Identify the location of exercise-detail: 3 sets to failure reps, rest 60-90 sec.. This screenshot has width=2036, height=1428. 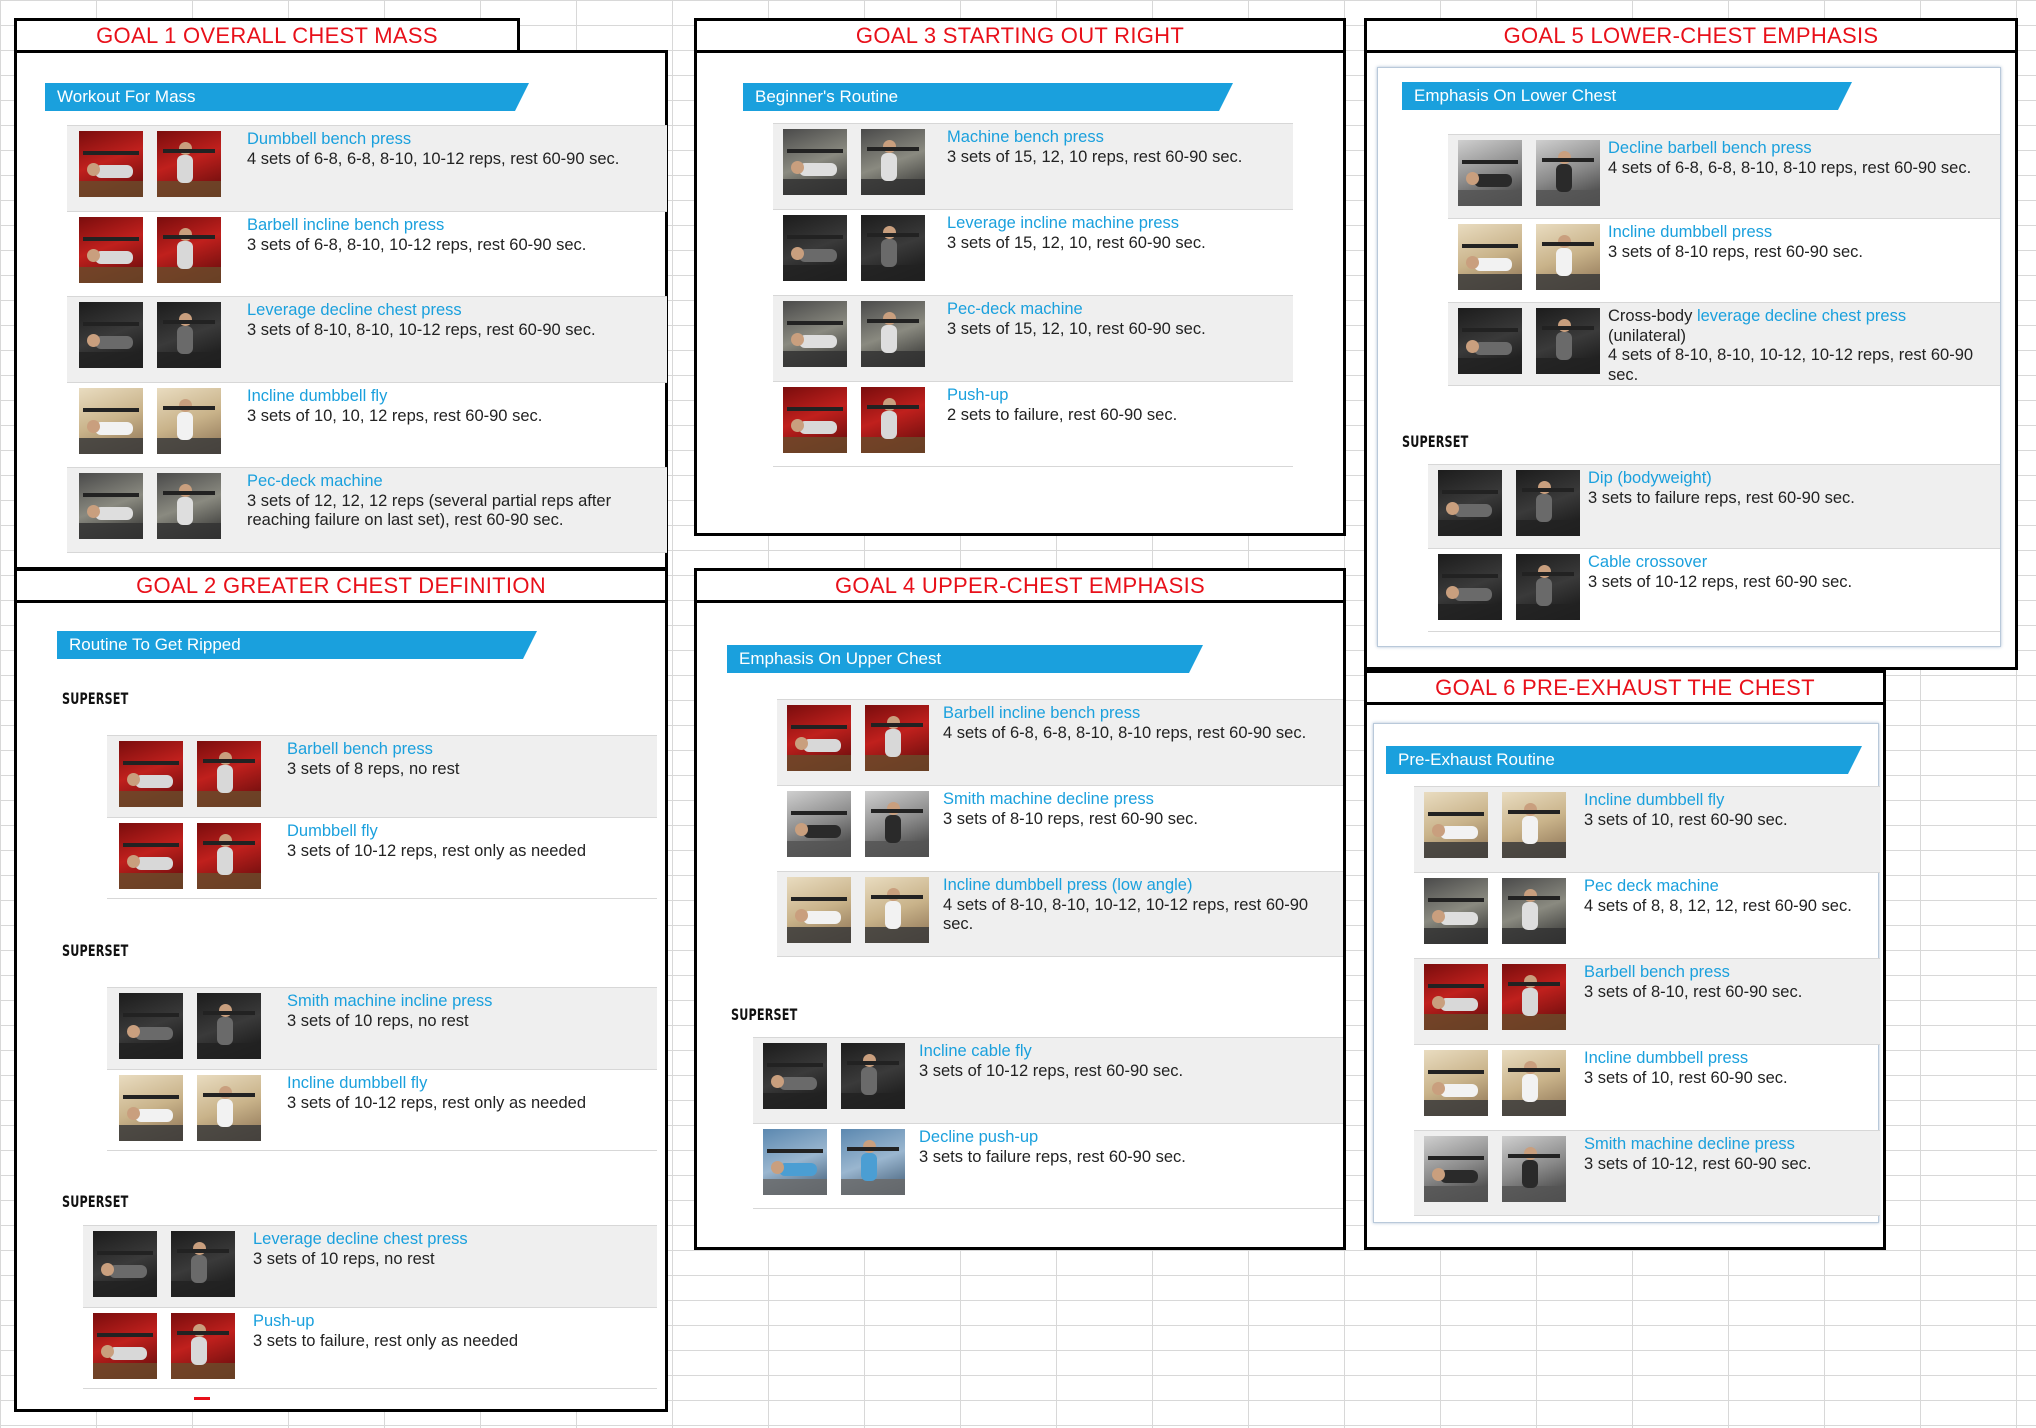
(1721, 497).